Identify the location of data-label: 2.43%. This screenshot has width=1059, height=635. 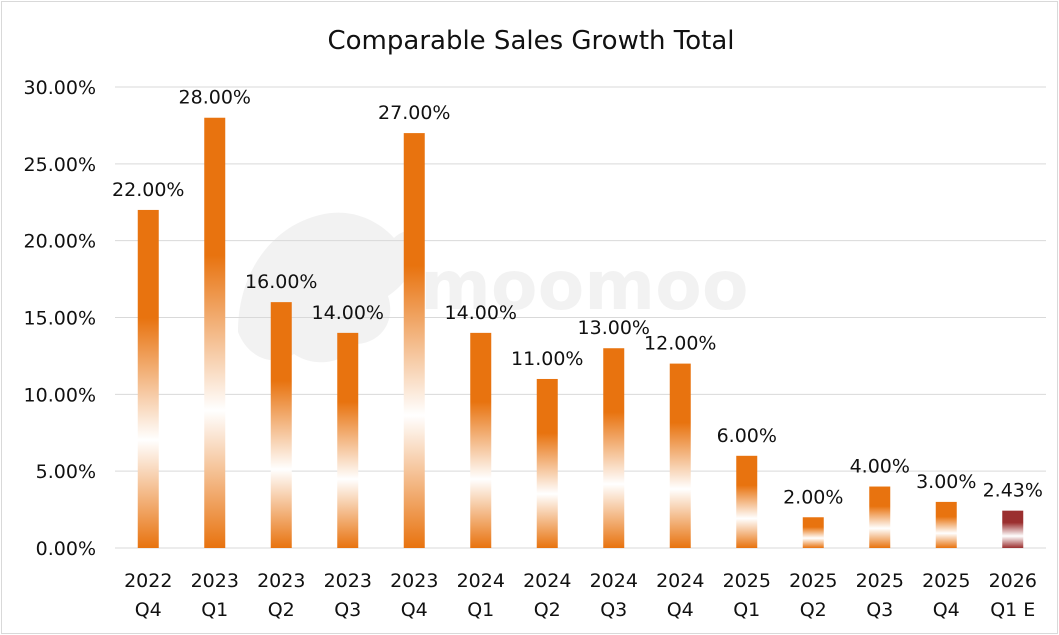
(1013, 491).